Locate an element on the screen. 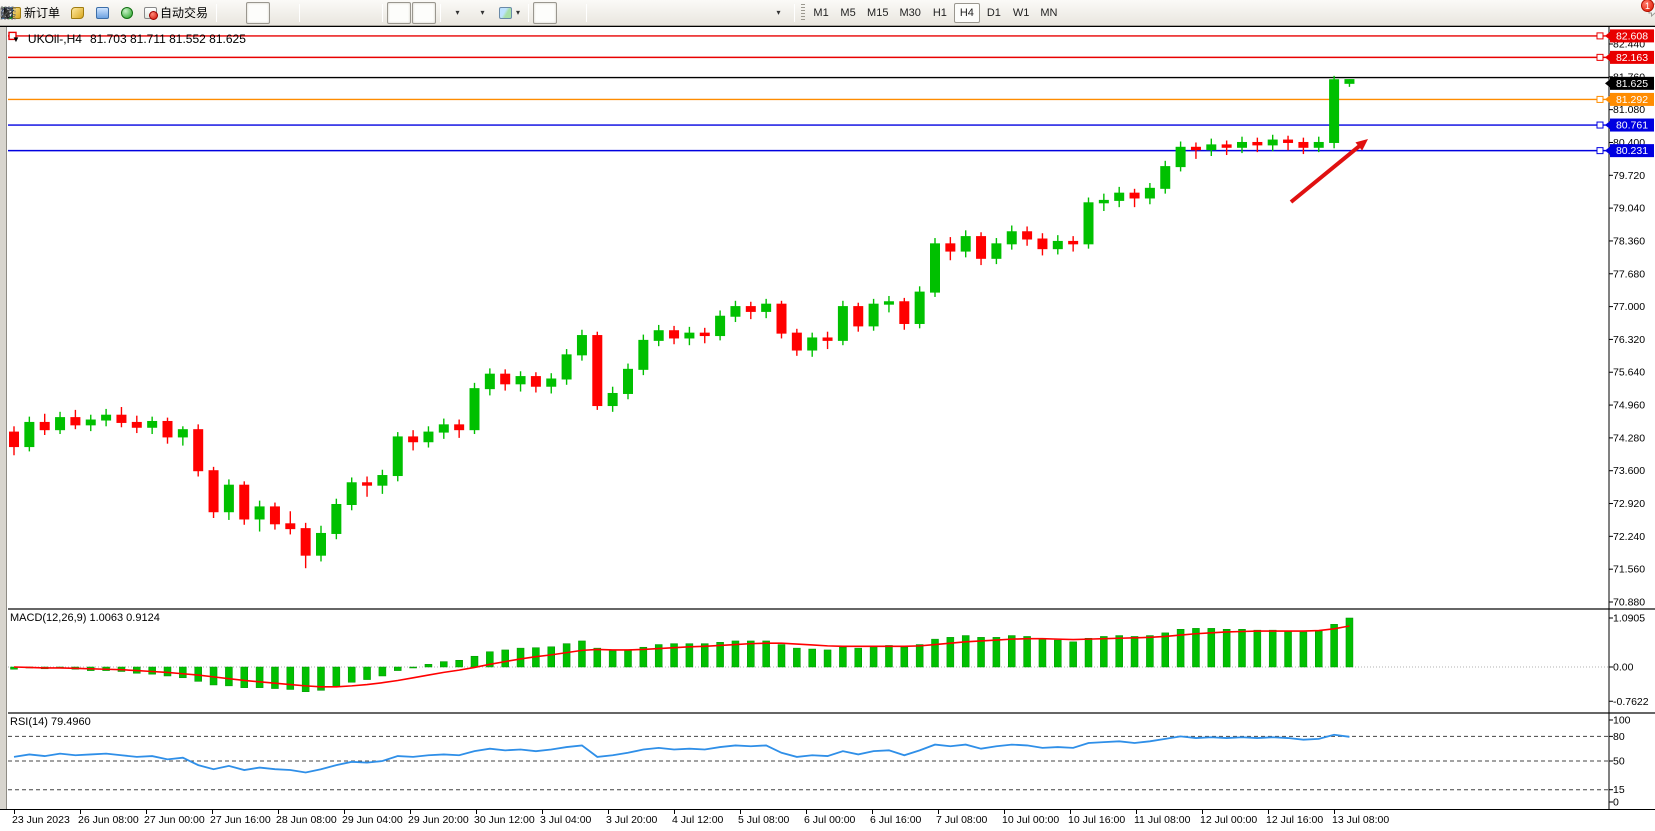 The height and width of the screenshot is (831, 1655). crosshair-button is located at coordinates (291, 13).